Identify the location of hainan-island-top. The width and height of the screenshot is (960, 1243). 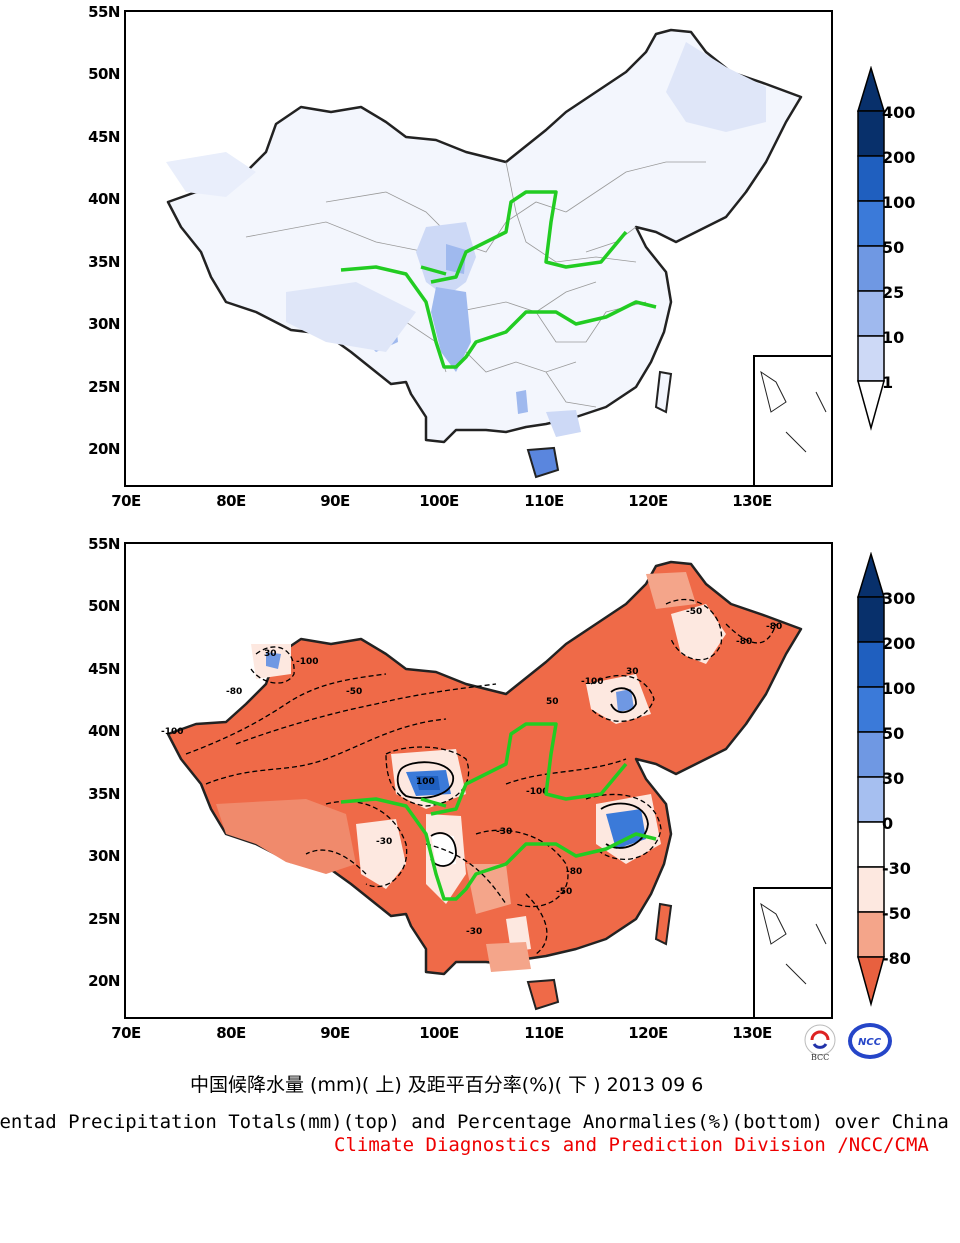
(543, 462).